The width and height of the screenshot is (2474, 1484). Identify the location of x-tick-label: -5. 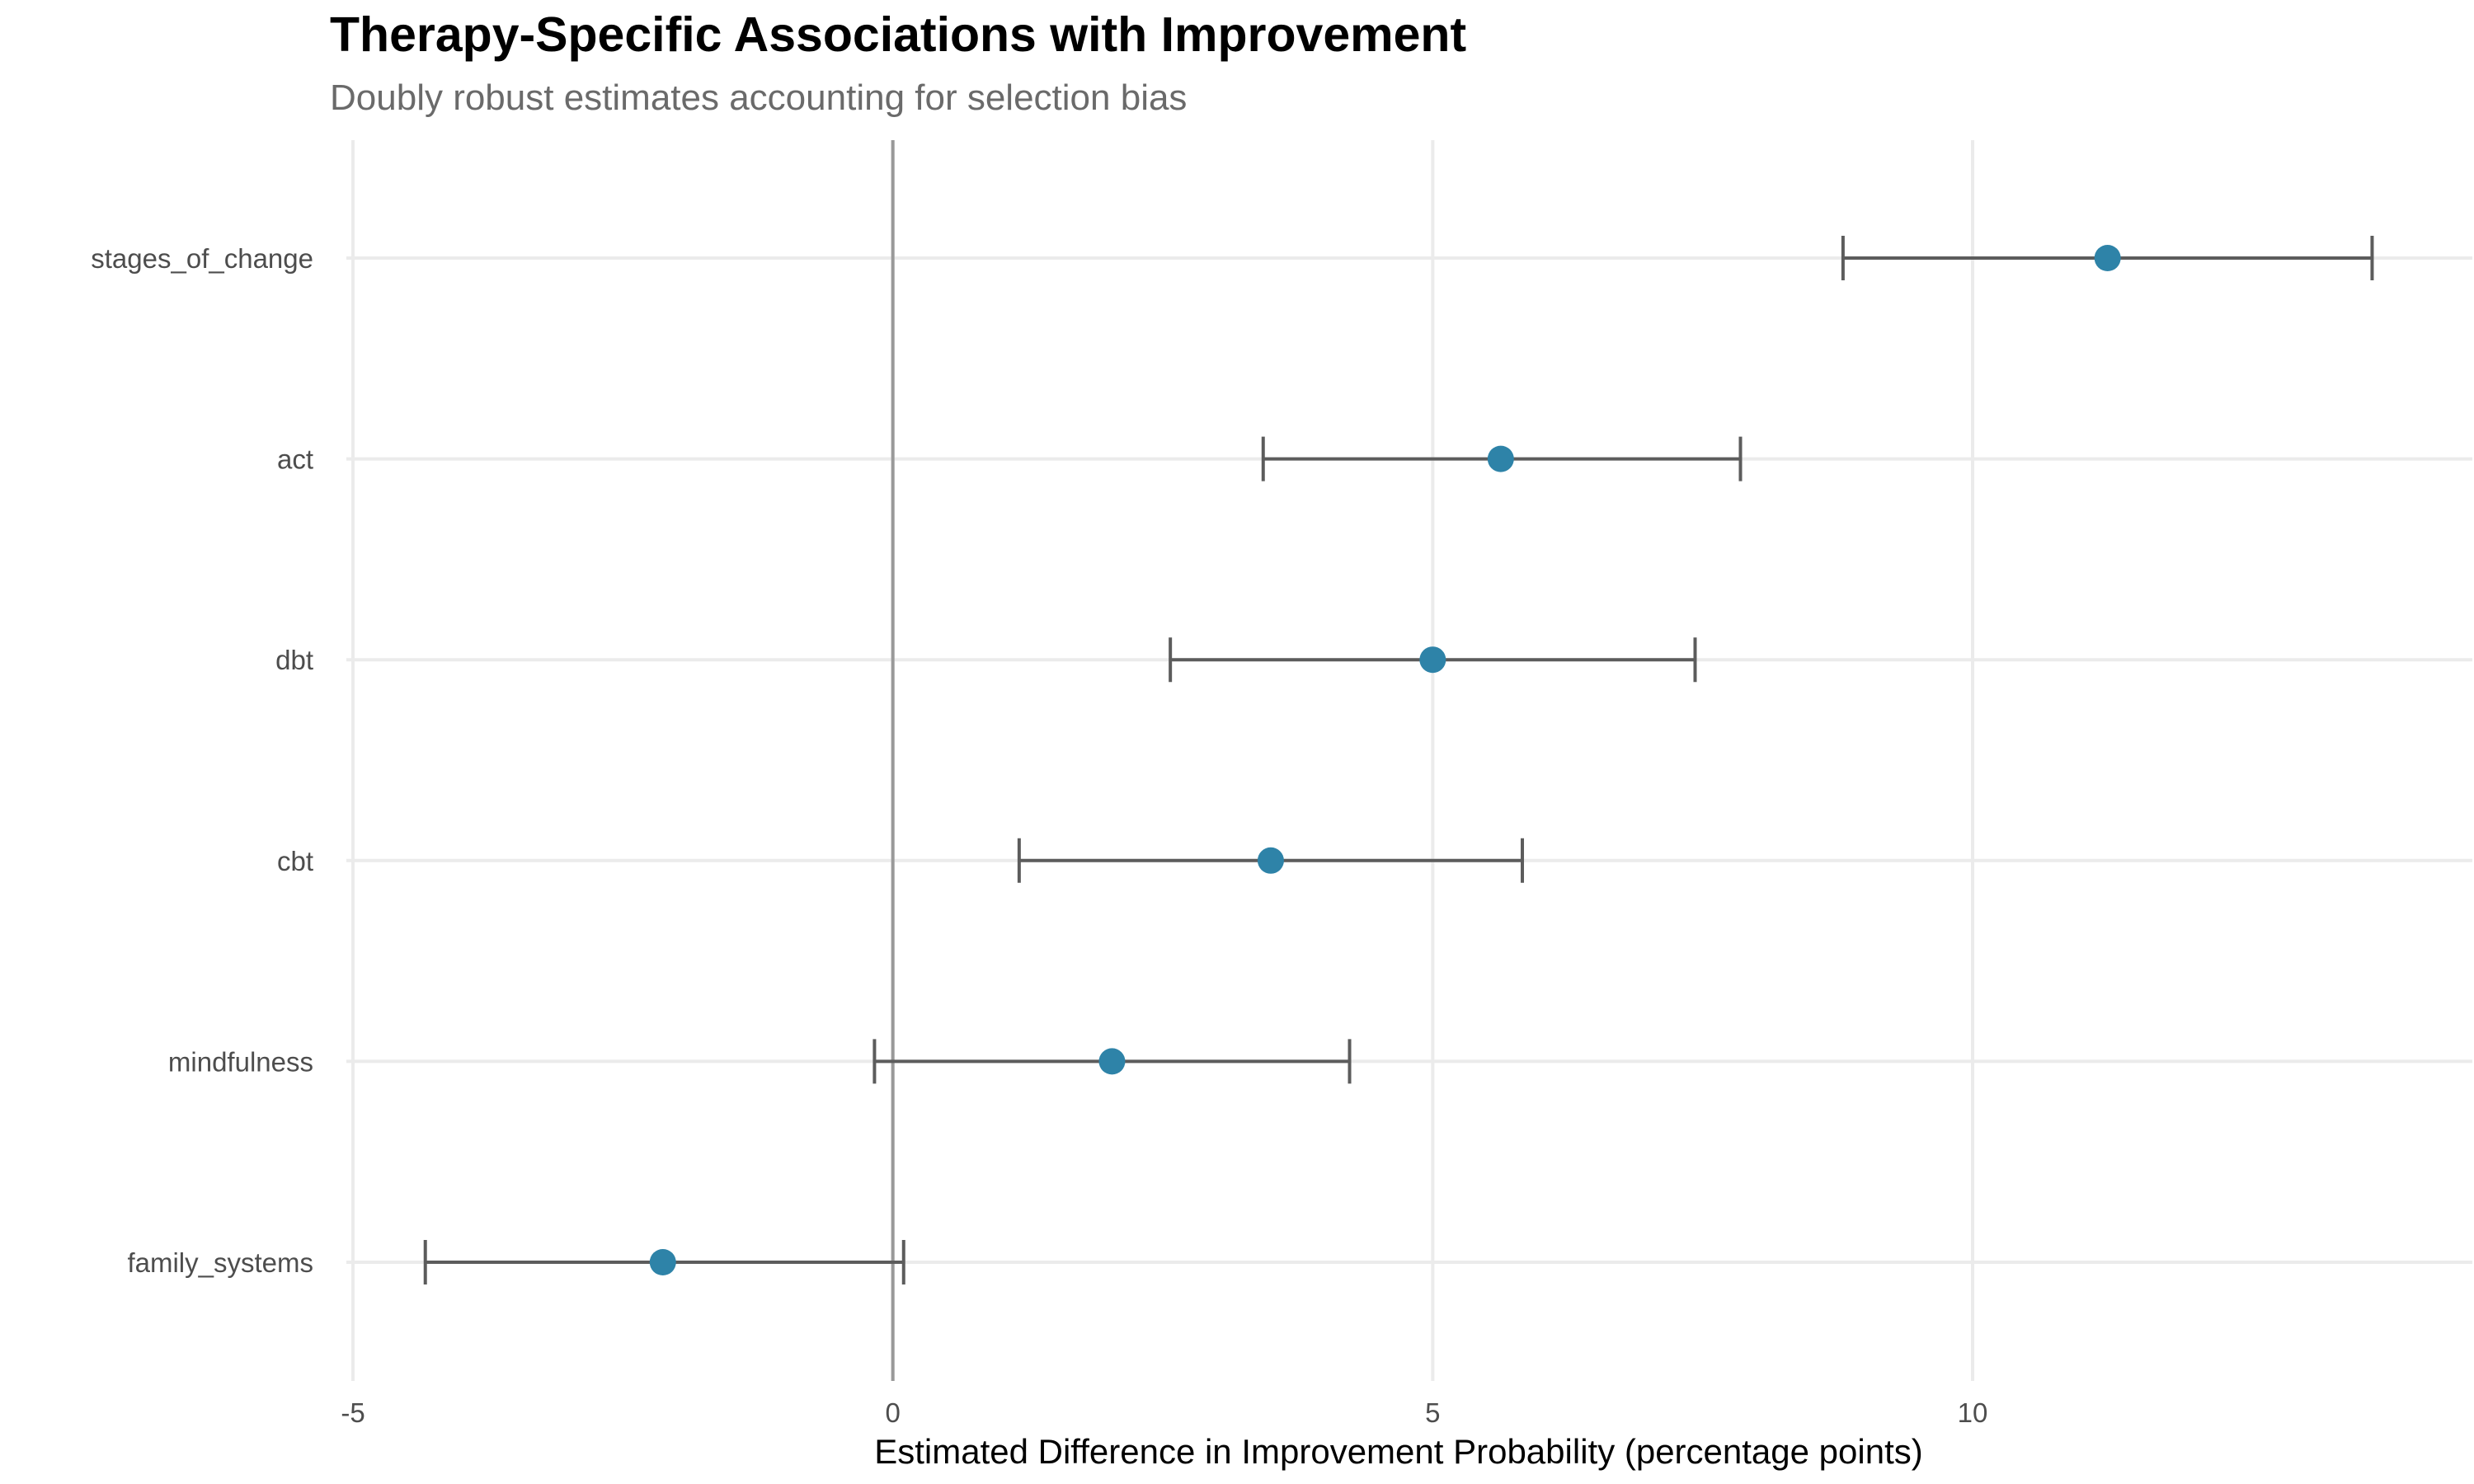
(353, 1412).